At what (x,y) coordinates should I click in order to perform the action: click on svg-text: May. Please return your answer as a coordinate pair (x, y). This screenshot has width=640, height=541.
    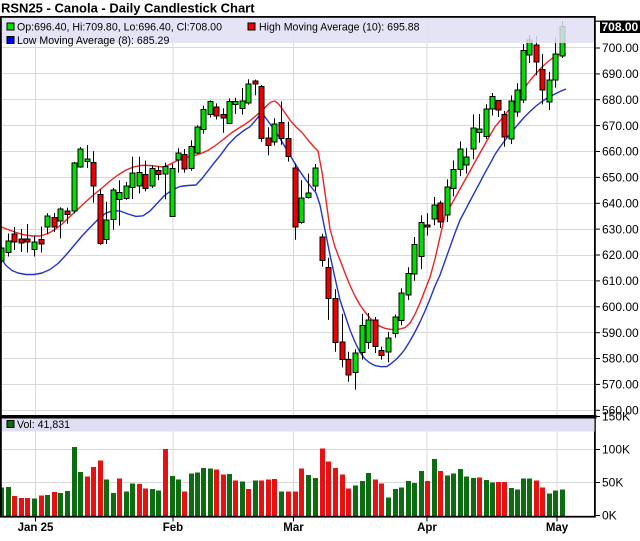
    Looking at the image, I should click on (557, 528).